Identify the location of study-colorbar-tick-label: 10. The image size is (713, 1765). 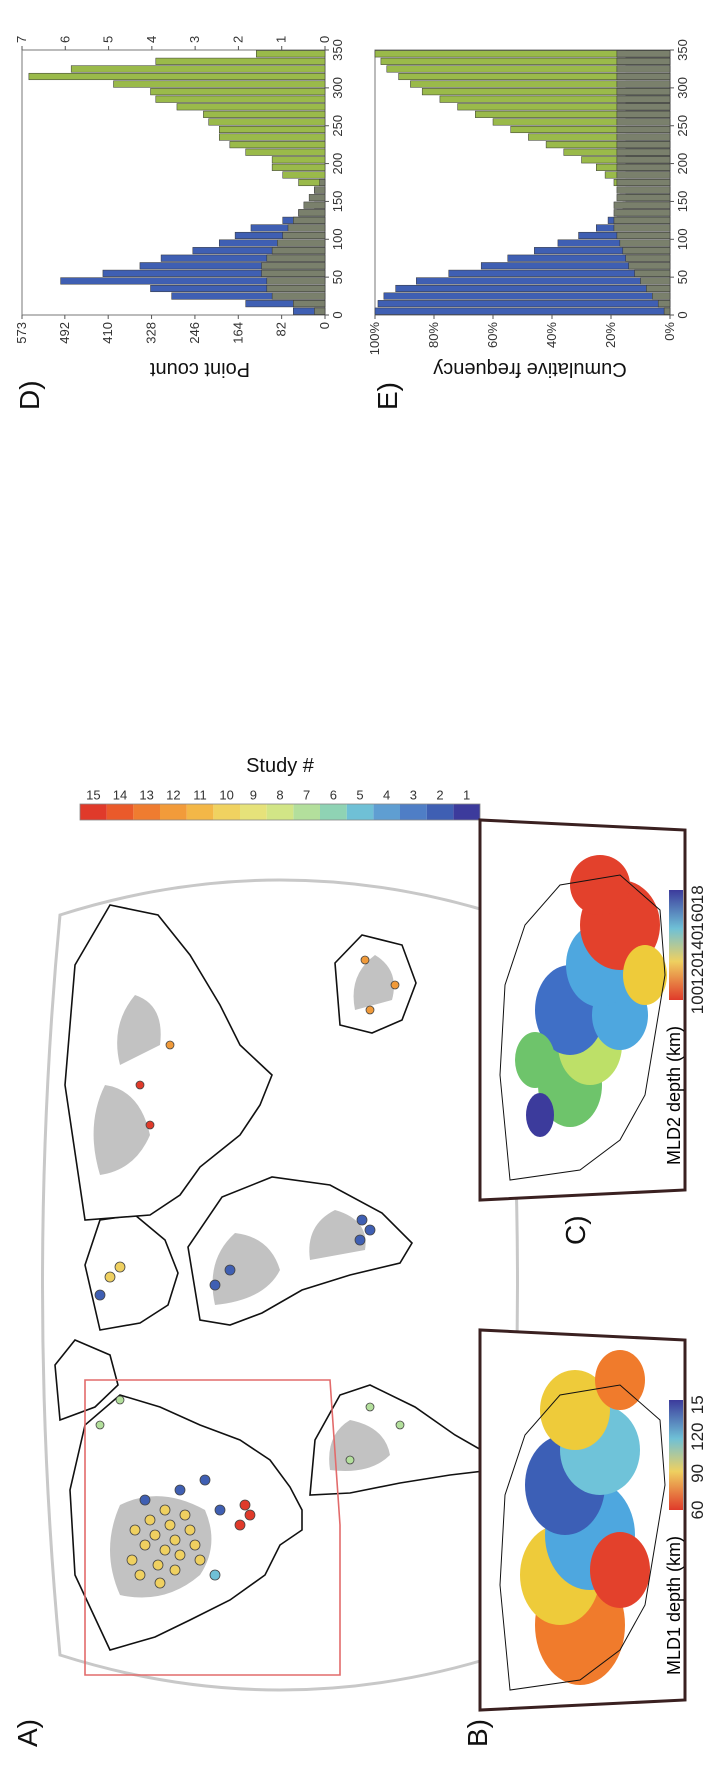
(226, 794).